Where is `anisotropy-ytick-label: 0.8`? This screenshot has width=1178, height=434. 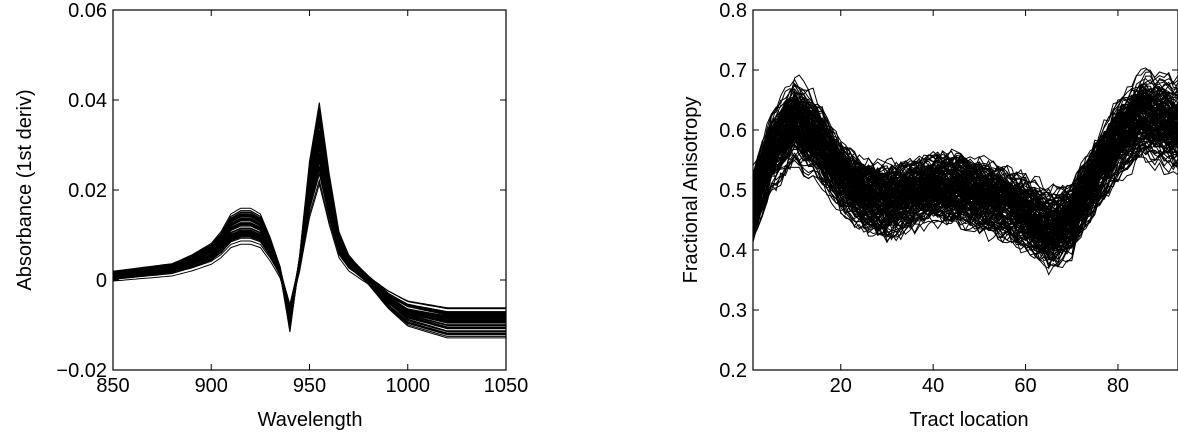
anisotropy-ytick-label: 0.8 is located at coordinates (733, 11).